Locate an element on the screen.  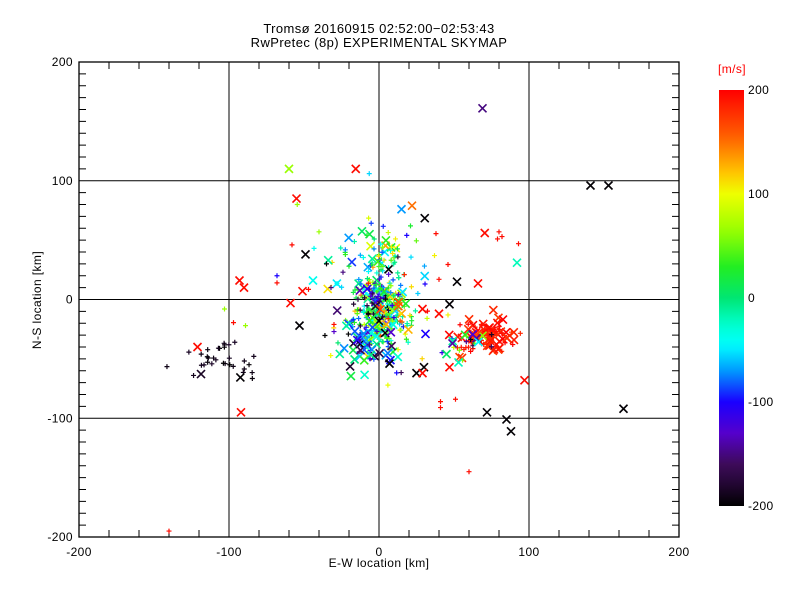
y-tick-label: 200 is located at coordinates (62, 62).